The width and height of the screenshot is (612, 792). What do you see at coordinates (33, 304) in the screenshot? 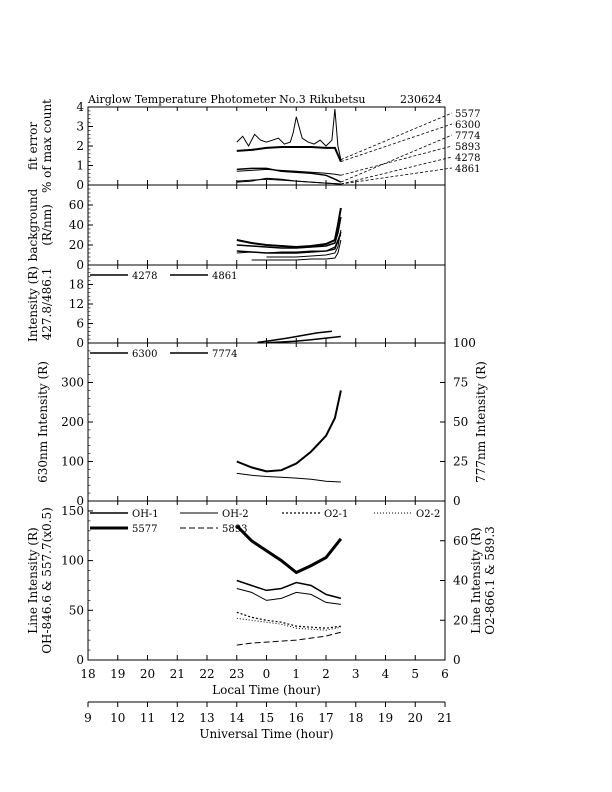
I see `y-axis-label: Intensity (R)` at bounding box center [33, 304].